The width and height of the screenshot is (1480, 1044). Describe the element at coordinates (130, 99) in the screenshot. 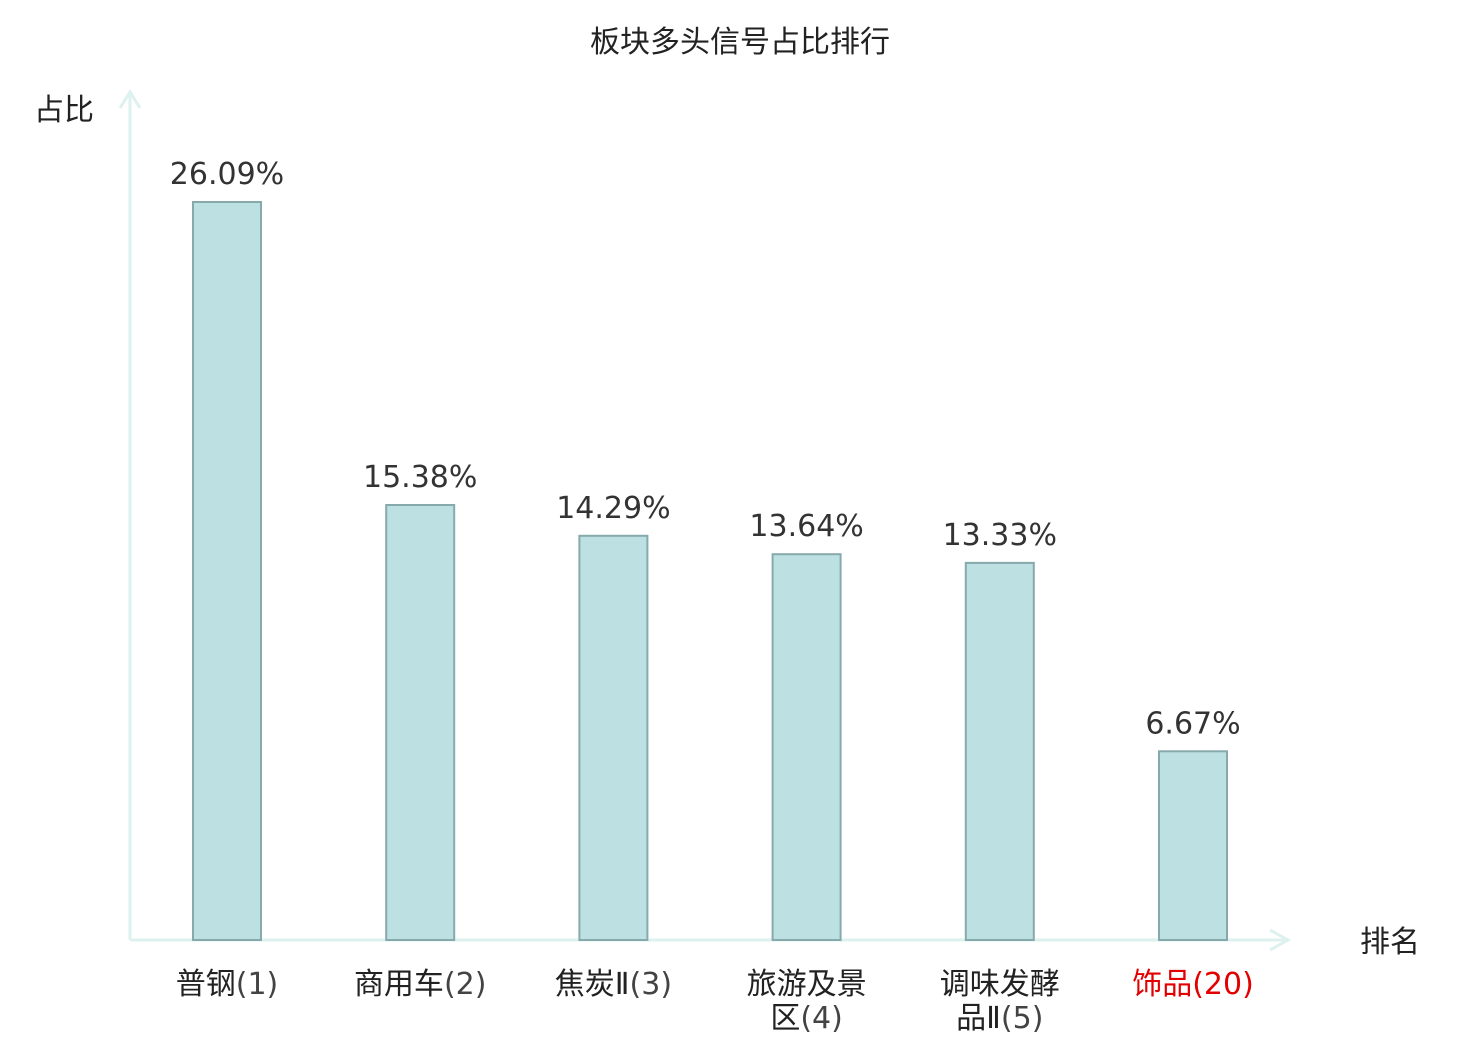

I see `y-axis-arrow` at that location.